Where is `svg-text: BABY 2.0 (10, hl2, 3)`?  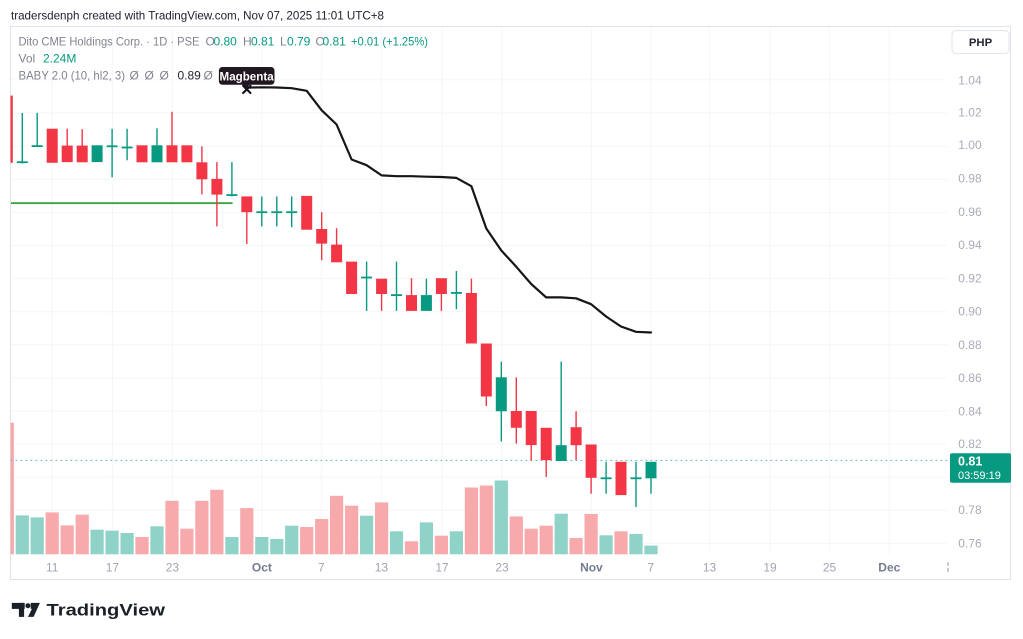 svg-text: BABY 2.0 (10, hl2, 3) is located at coordinates (72, 75).